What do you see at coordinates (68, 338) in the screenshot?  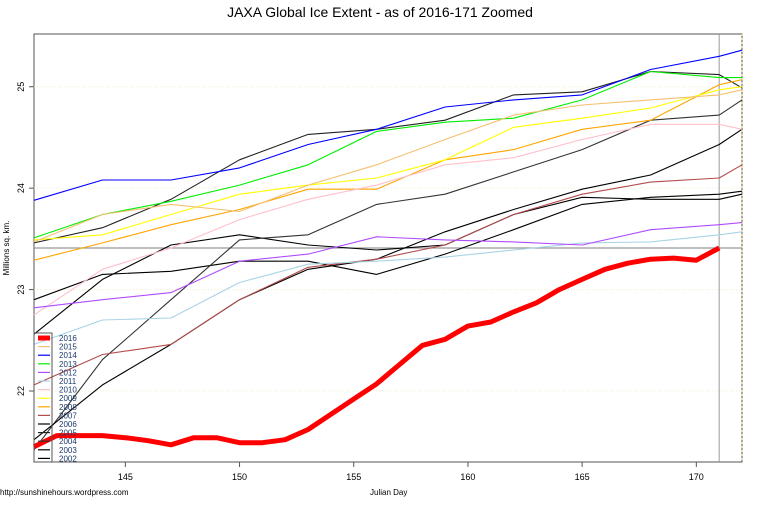 I see `legend-label-2016: 2016` at bounding box center [68, 338].